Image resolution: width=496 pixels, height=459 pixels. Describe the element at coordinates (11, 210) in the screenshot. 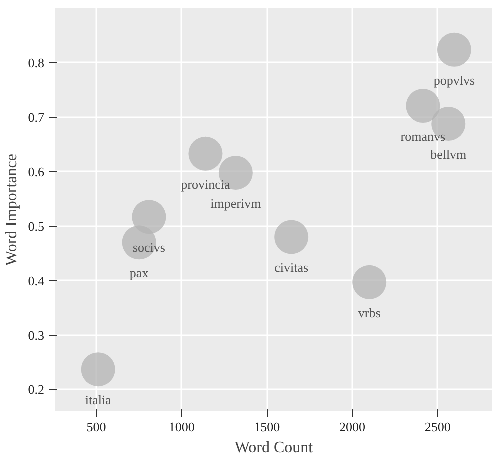

I see `y-axis-title: Word Importance` at that location.